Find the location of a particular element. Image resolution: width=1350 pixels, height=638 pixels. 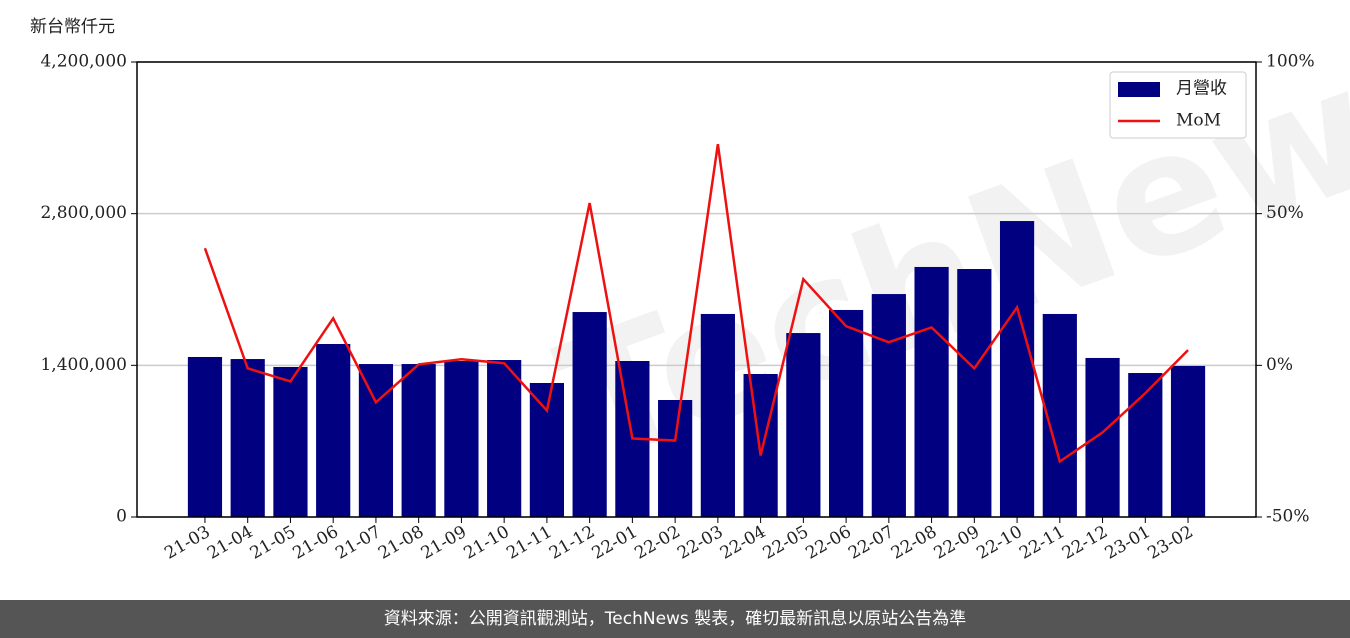

x-tick-label: 21-11 is located at coordinates (529, 543).